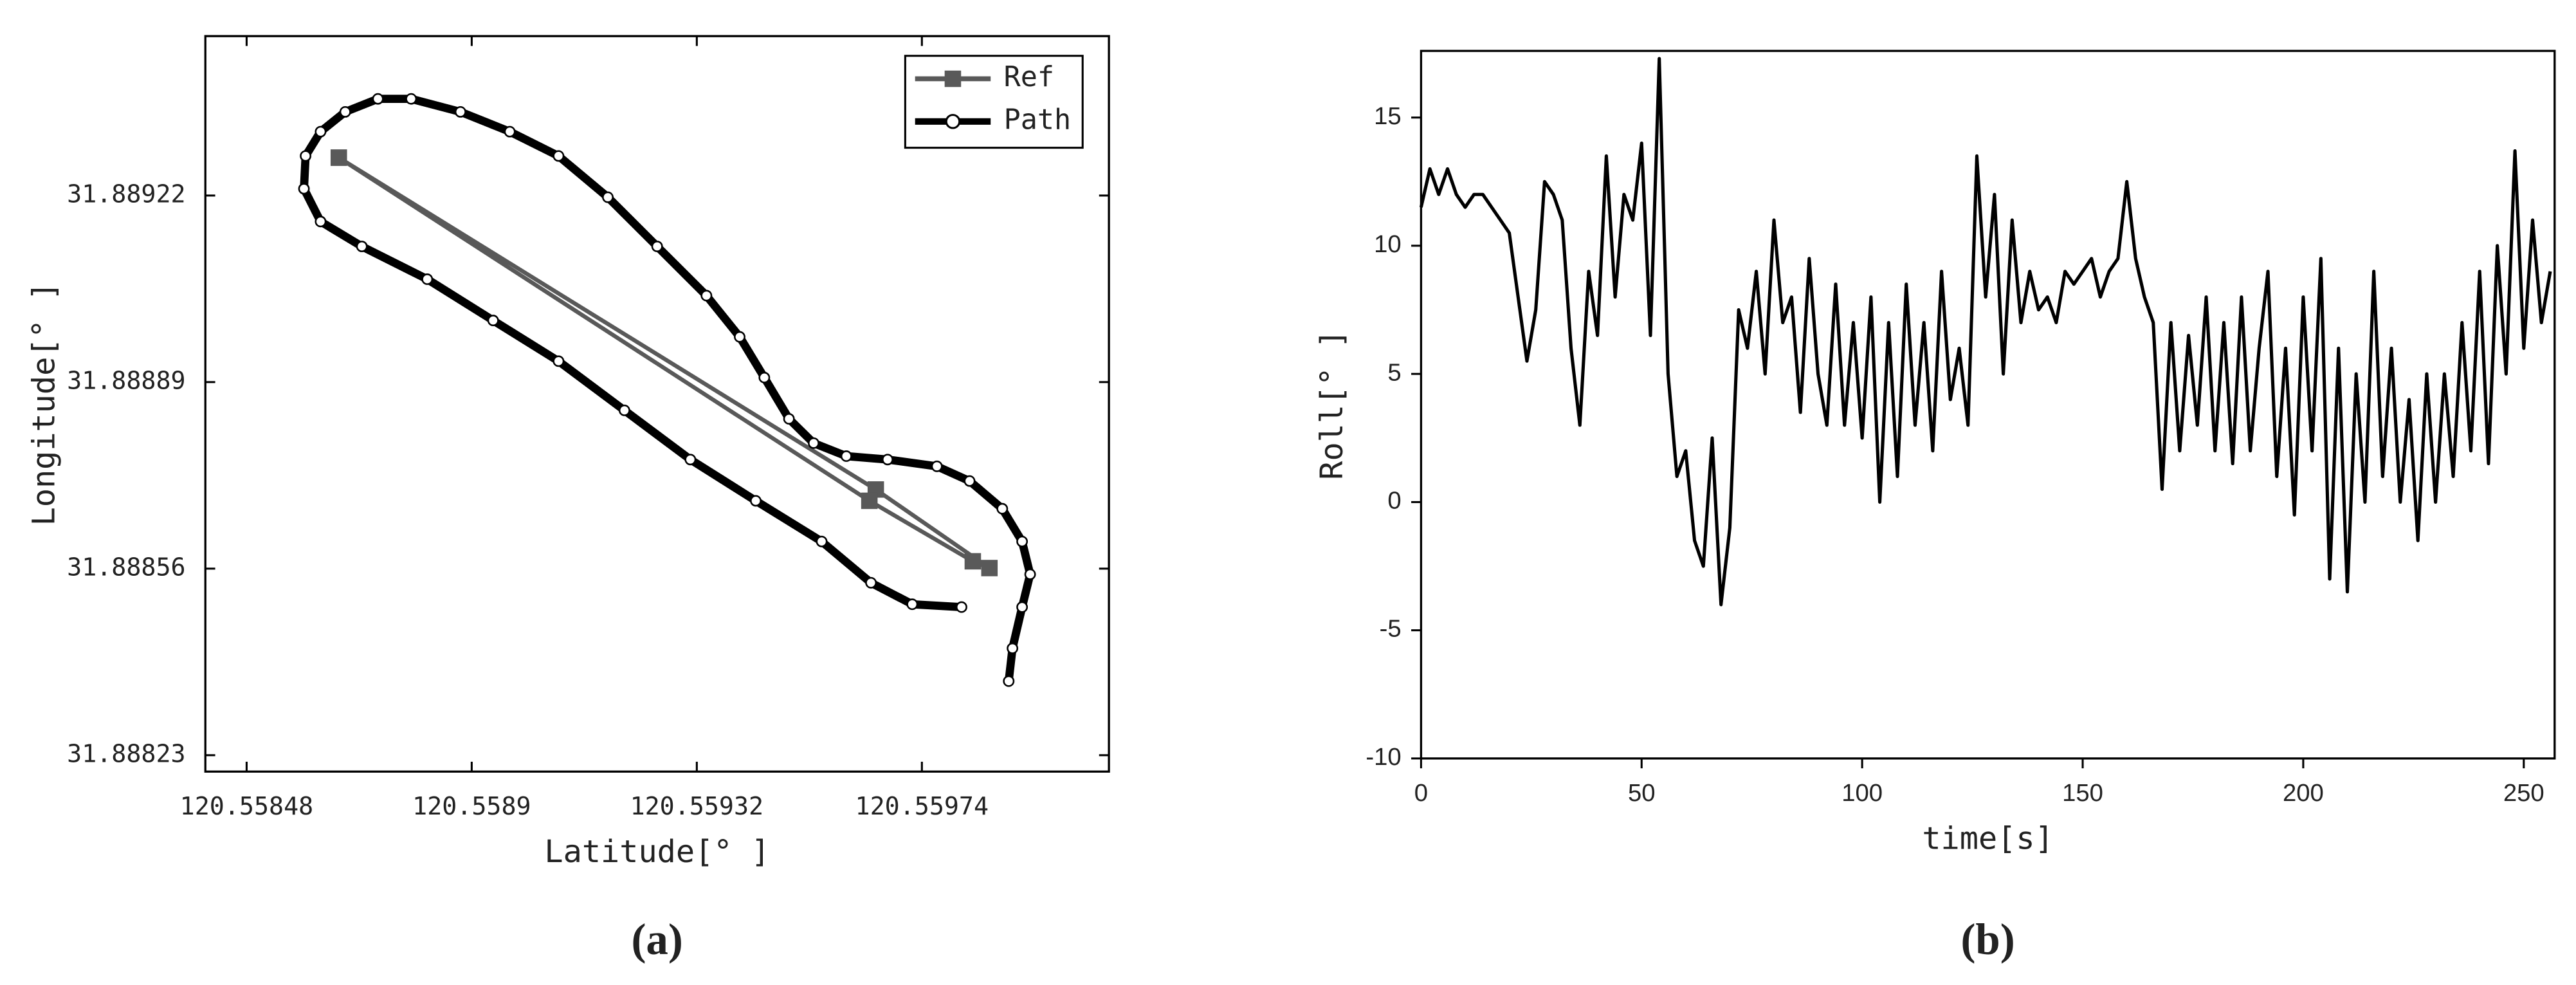 The image size is (2576, 985). Describe the element at coordinates (1421, 793) in the screenshot. I see `x-tick-label: 0` at that location.